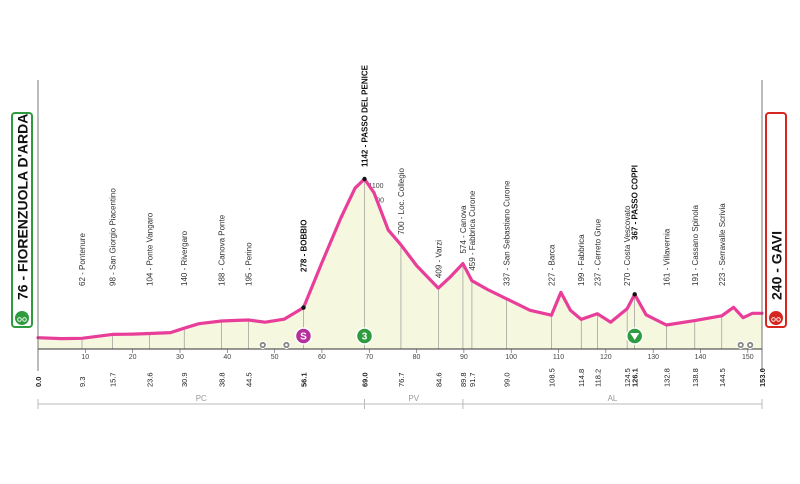 This screenshot has width=800, height=484. Describe the element at coordinates (184, 258) in the screenshot. I see `waypoint-label: 140 - Rivergaro` at that location.